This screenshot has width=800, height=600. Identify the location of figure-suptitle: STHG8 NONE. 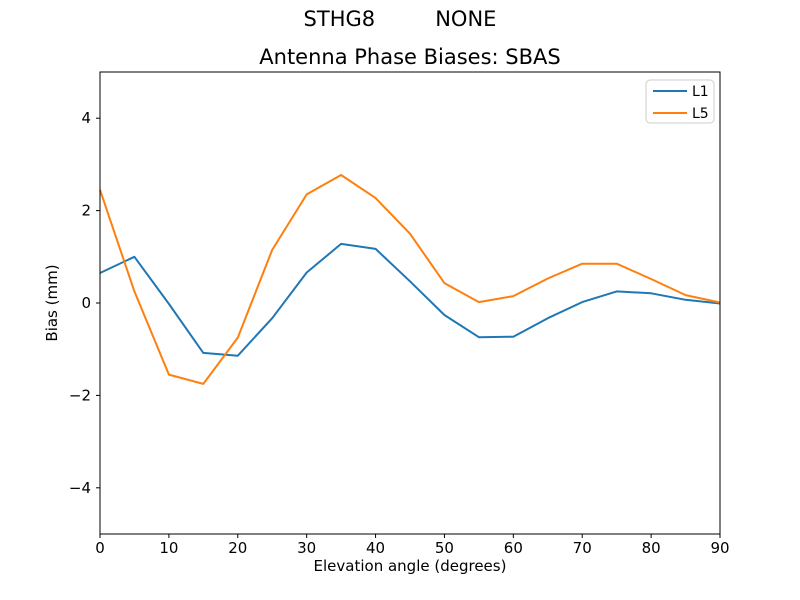
(400, 19).